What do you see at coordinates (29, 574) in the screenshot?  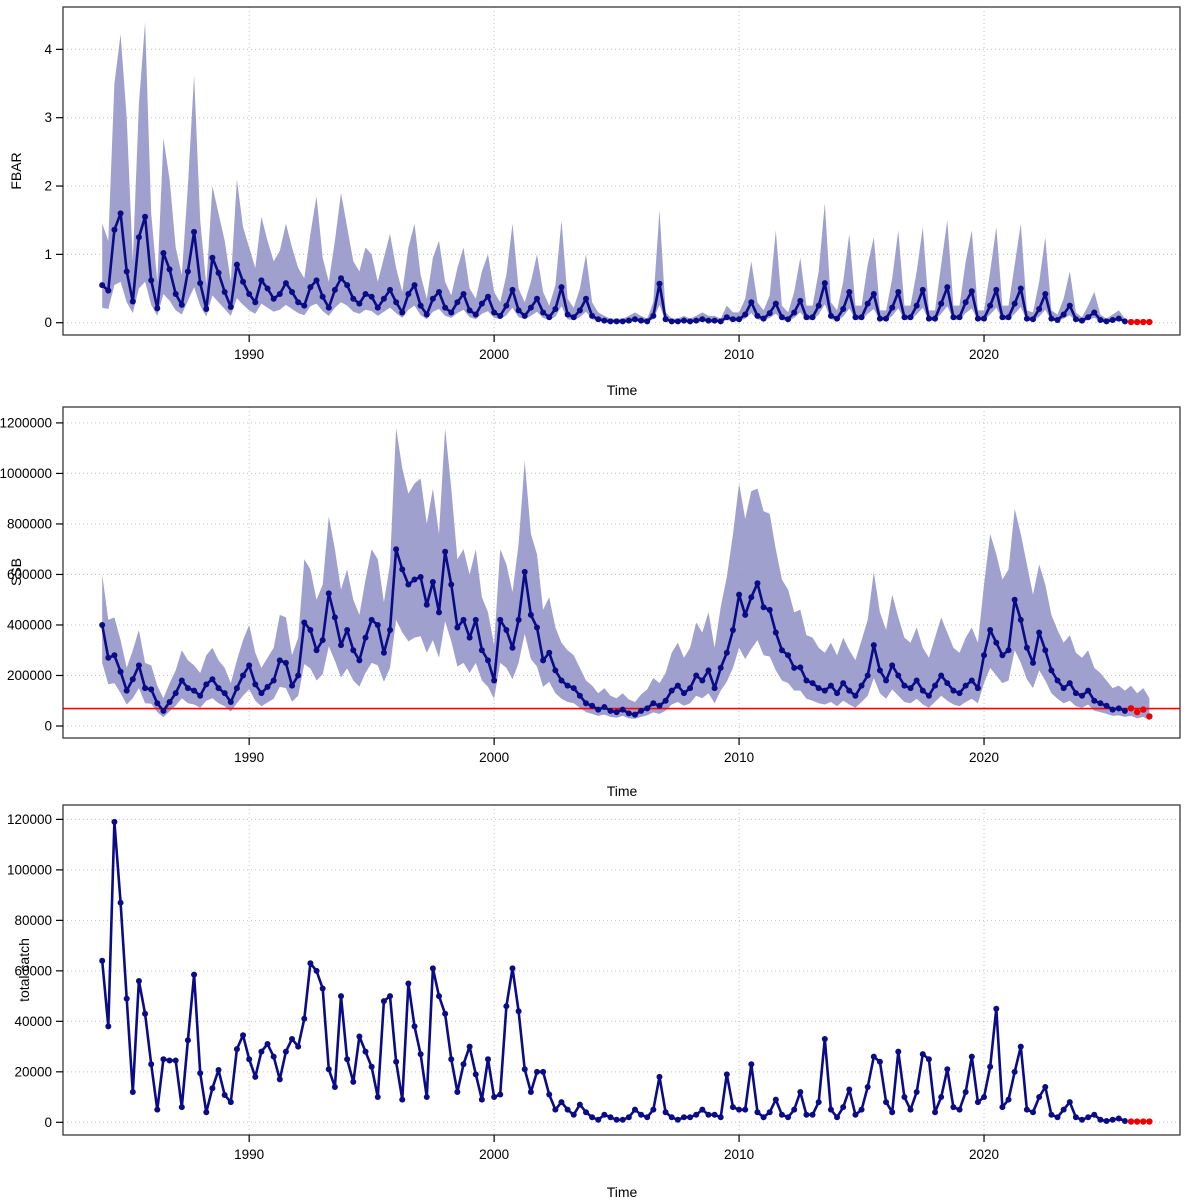 I see `y-tick-label: 600000` at bounding box center [29, 574].